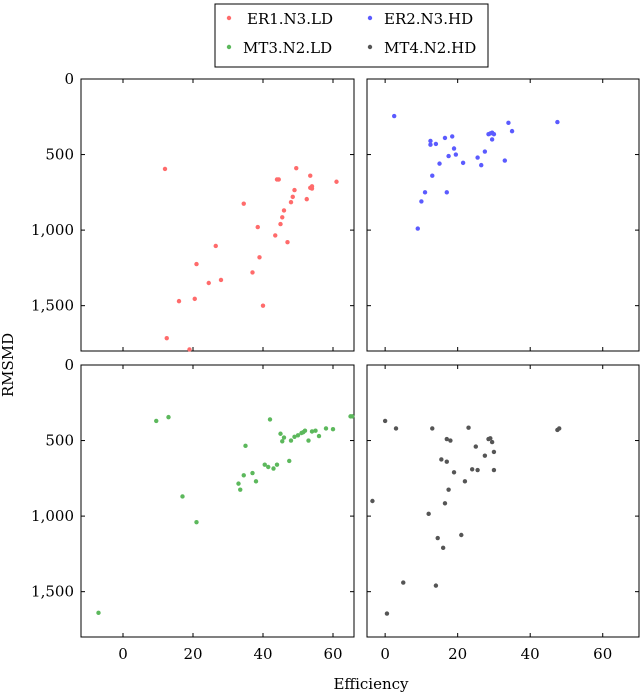  What do you see at coordinates (262, 654) in the screenshot?
I see `x-tick-label: 40` at bounding box center [262, 654].